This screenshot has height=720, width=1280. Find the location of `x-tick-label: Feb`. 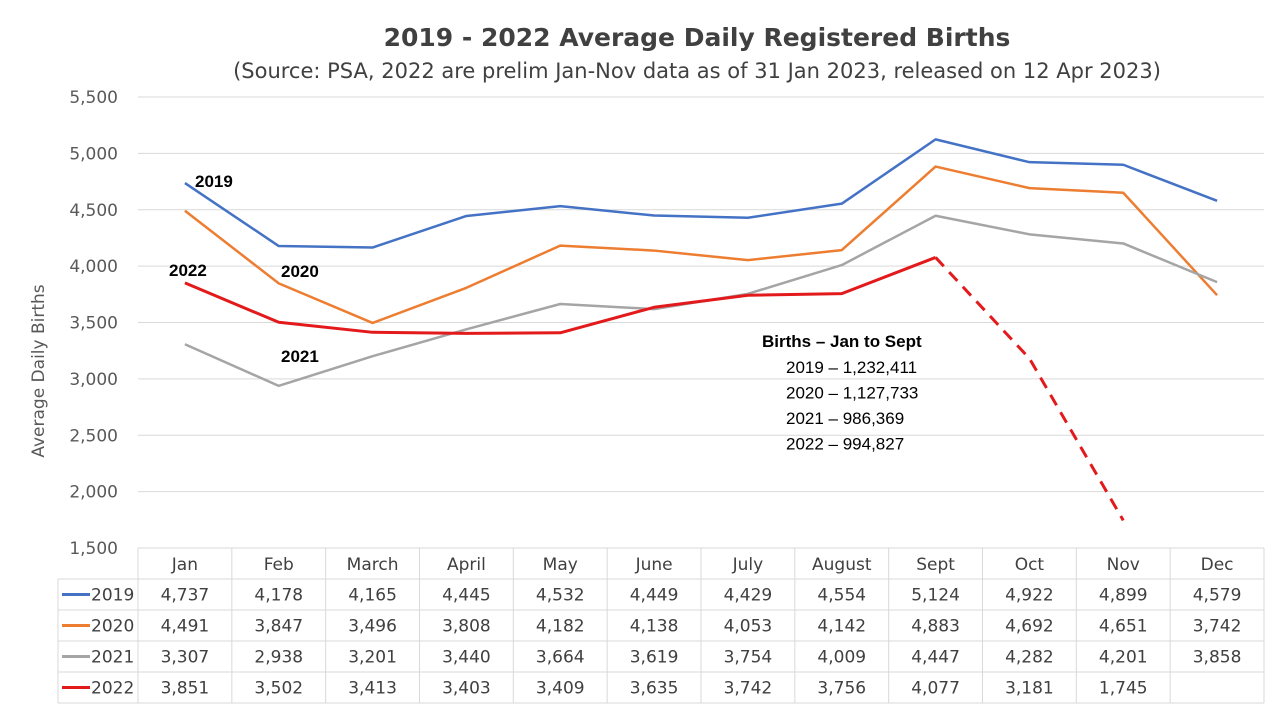

x-tick-label: Feb is located at coordinates (279, 565).